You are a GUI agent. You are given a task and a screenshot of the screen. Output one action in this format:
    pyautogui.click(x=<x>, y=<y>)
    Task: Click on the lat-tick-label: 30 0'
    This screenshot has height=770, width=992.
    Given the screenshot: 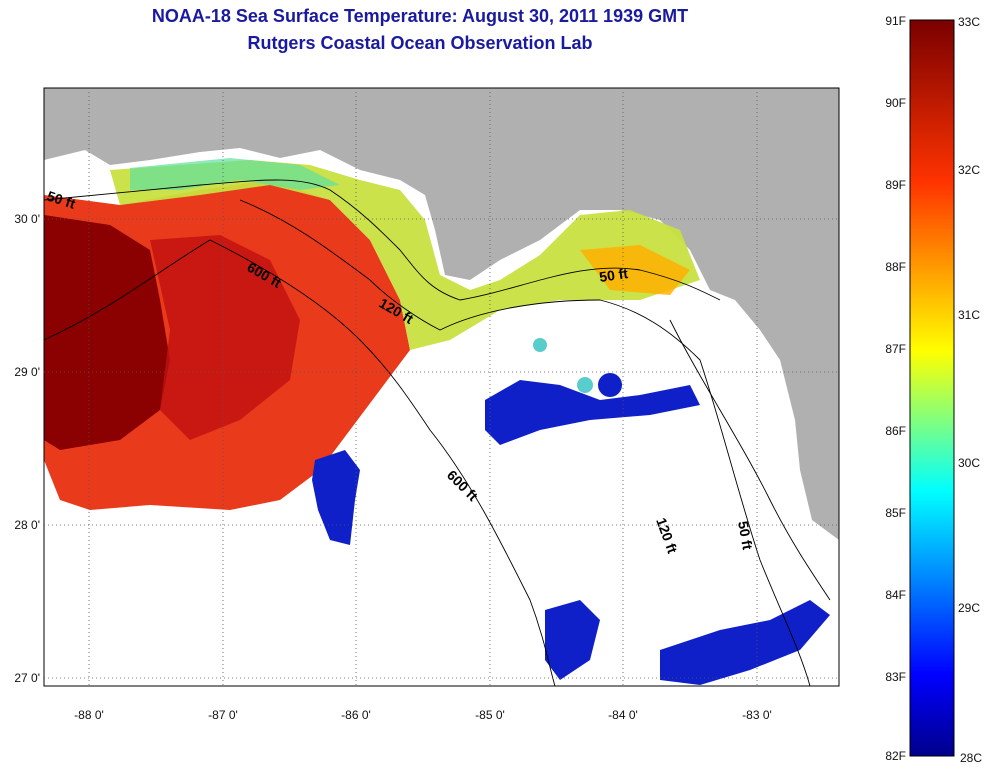 What is the action you would take?
    pyautogui.click(x=27, y=219)
    